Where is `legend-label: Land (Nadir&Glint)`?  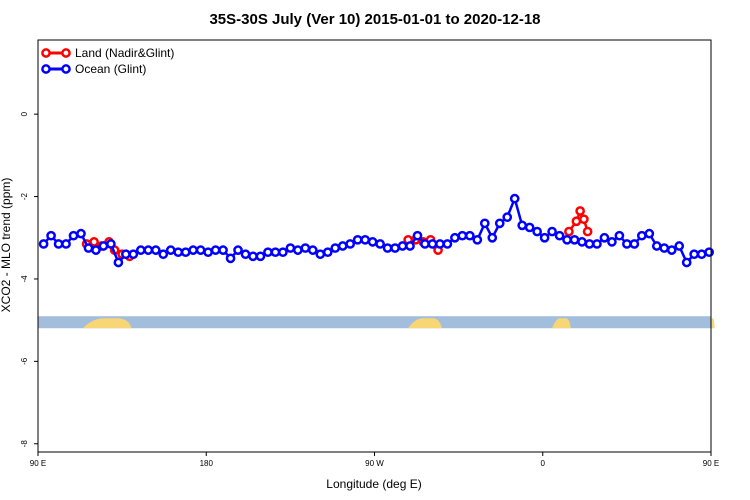
legend-label: Land (Nadir&Glint) is located at coordinates (124, 53).